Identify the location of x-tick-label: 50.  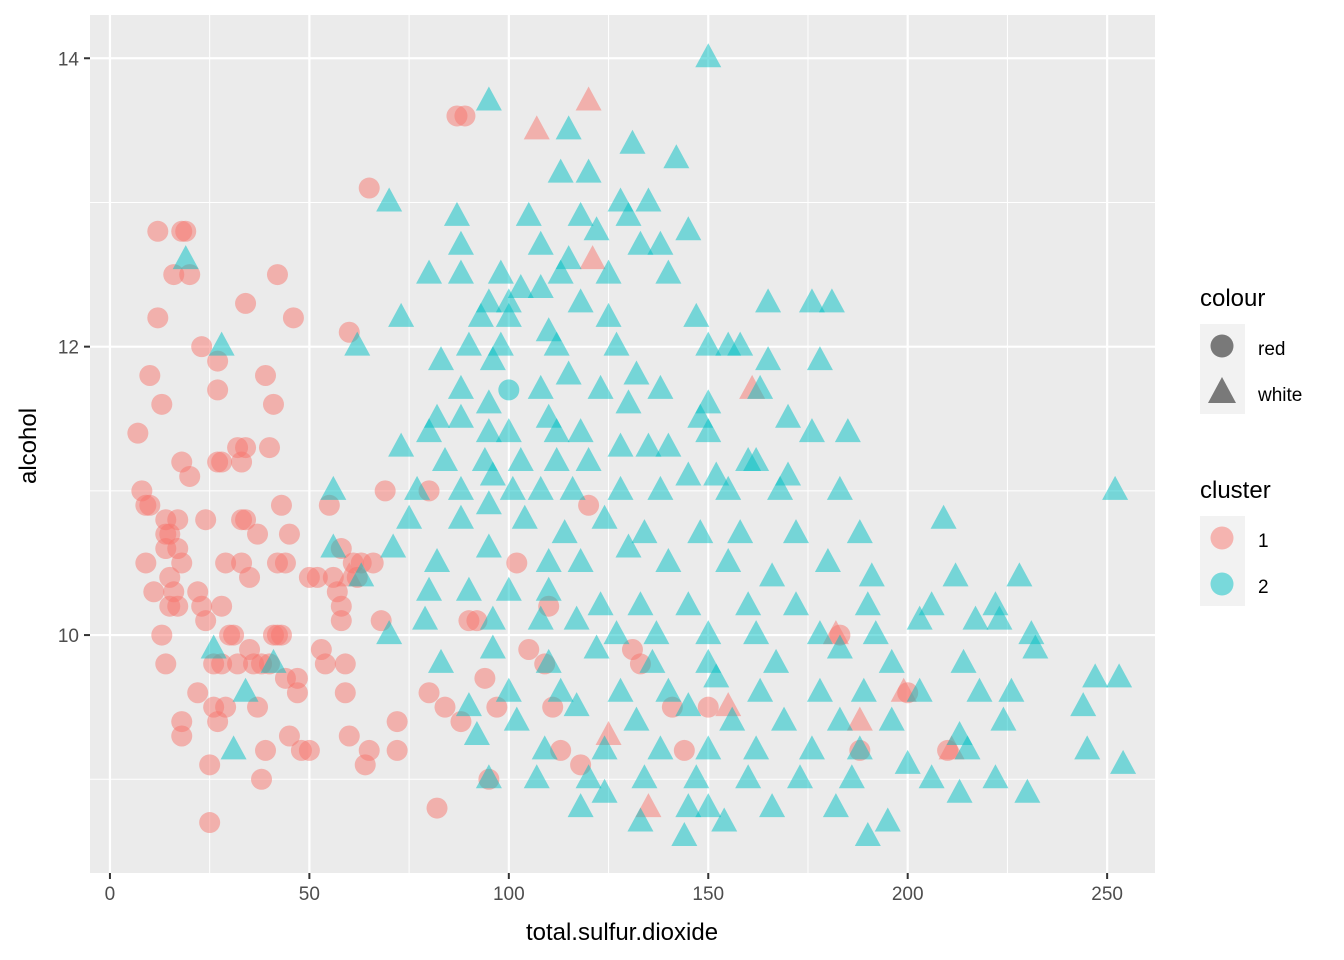
(309, 894).